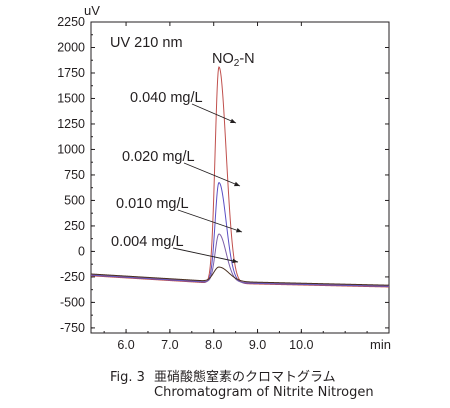 The image size is (450, 408). Describe the element at coordinates (74, 200) in the screenshot. I see `y-tick-label: 500` at that location.